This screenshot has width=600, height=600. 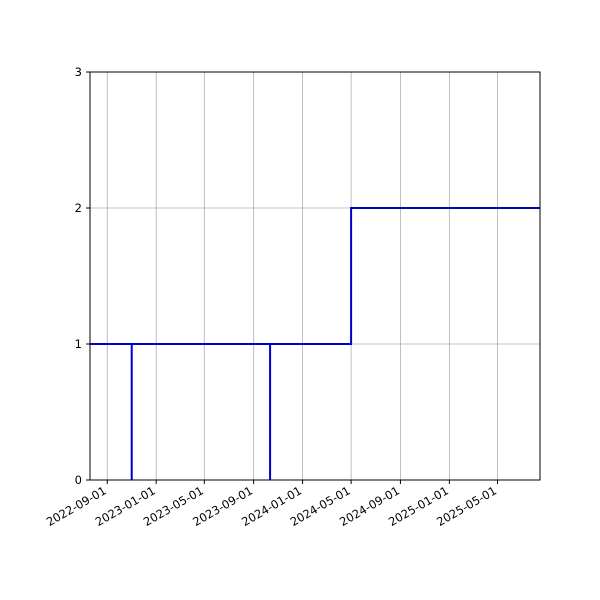 I want to click on y-tick-label-3: 3, so click(x=78, y=72).